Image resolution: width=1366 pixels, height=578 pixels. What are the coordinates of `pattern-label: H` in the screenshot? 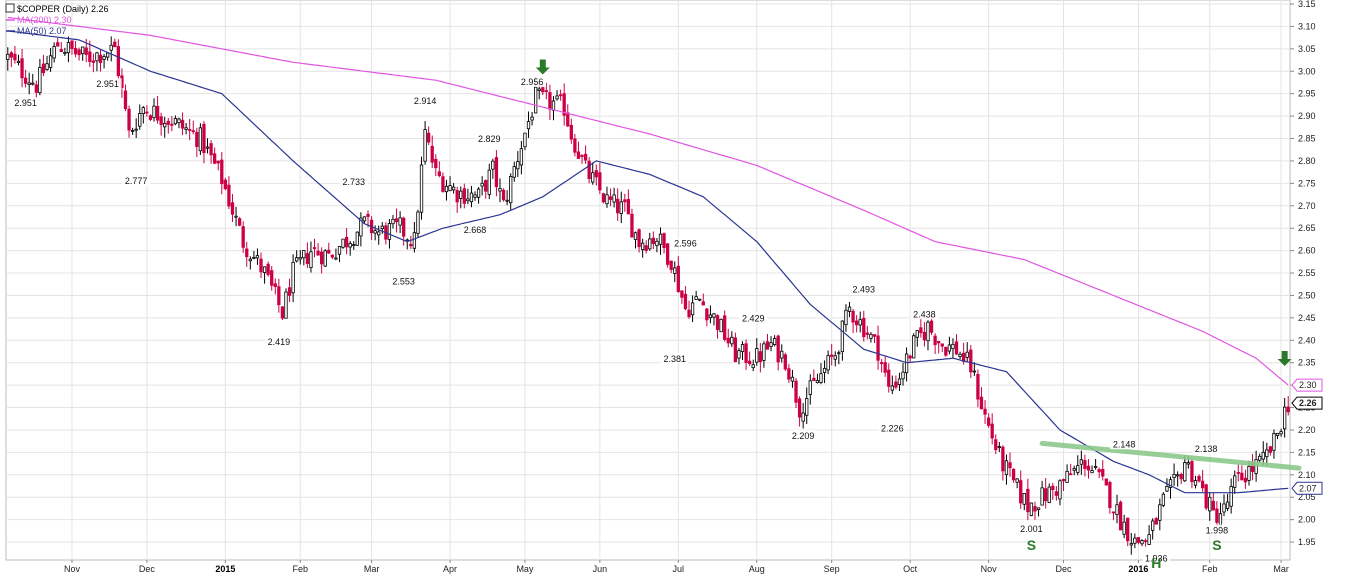 It's located at (1156, 563).